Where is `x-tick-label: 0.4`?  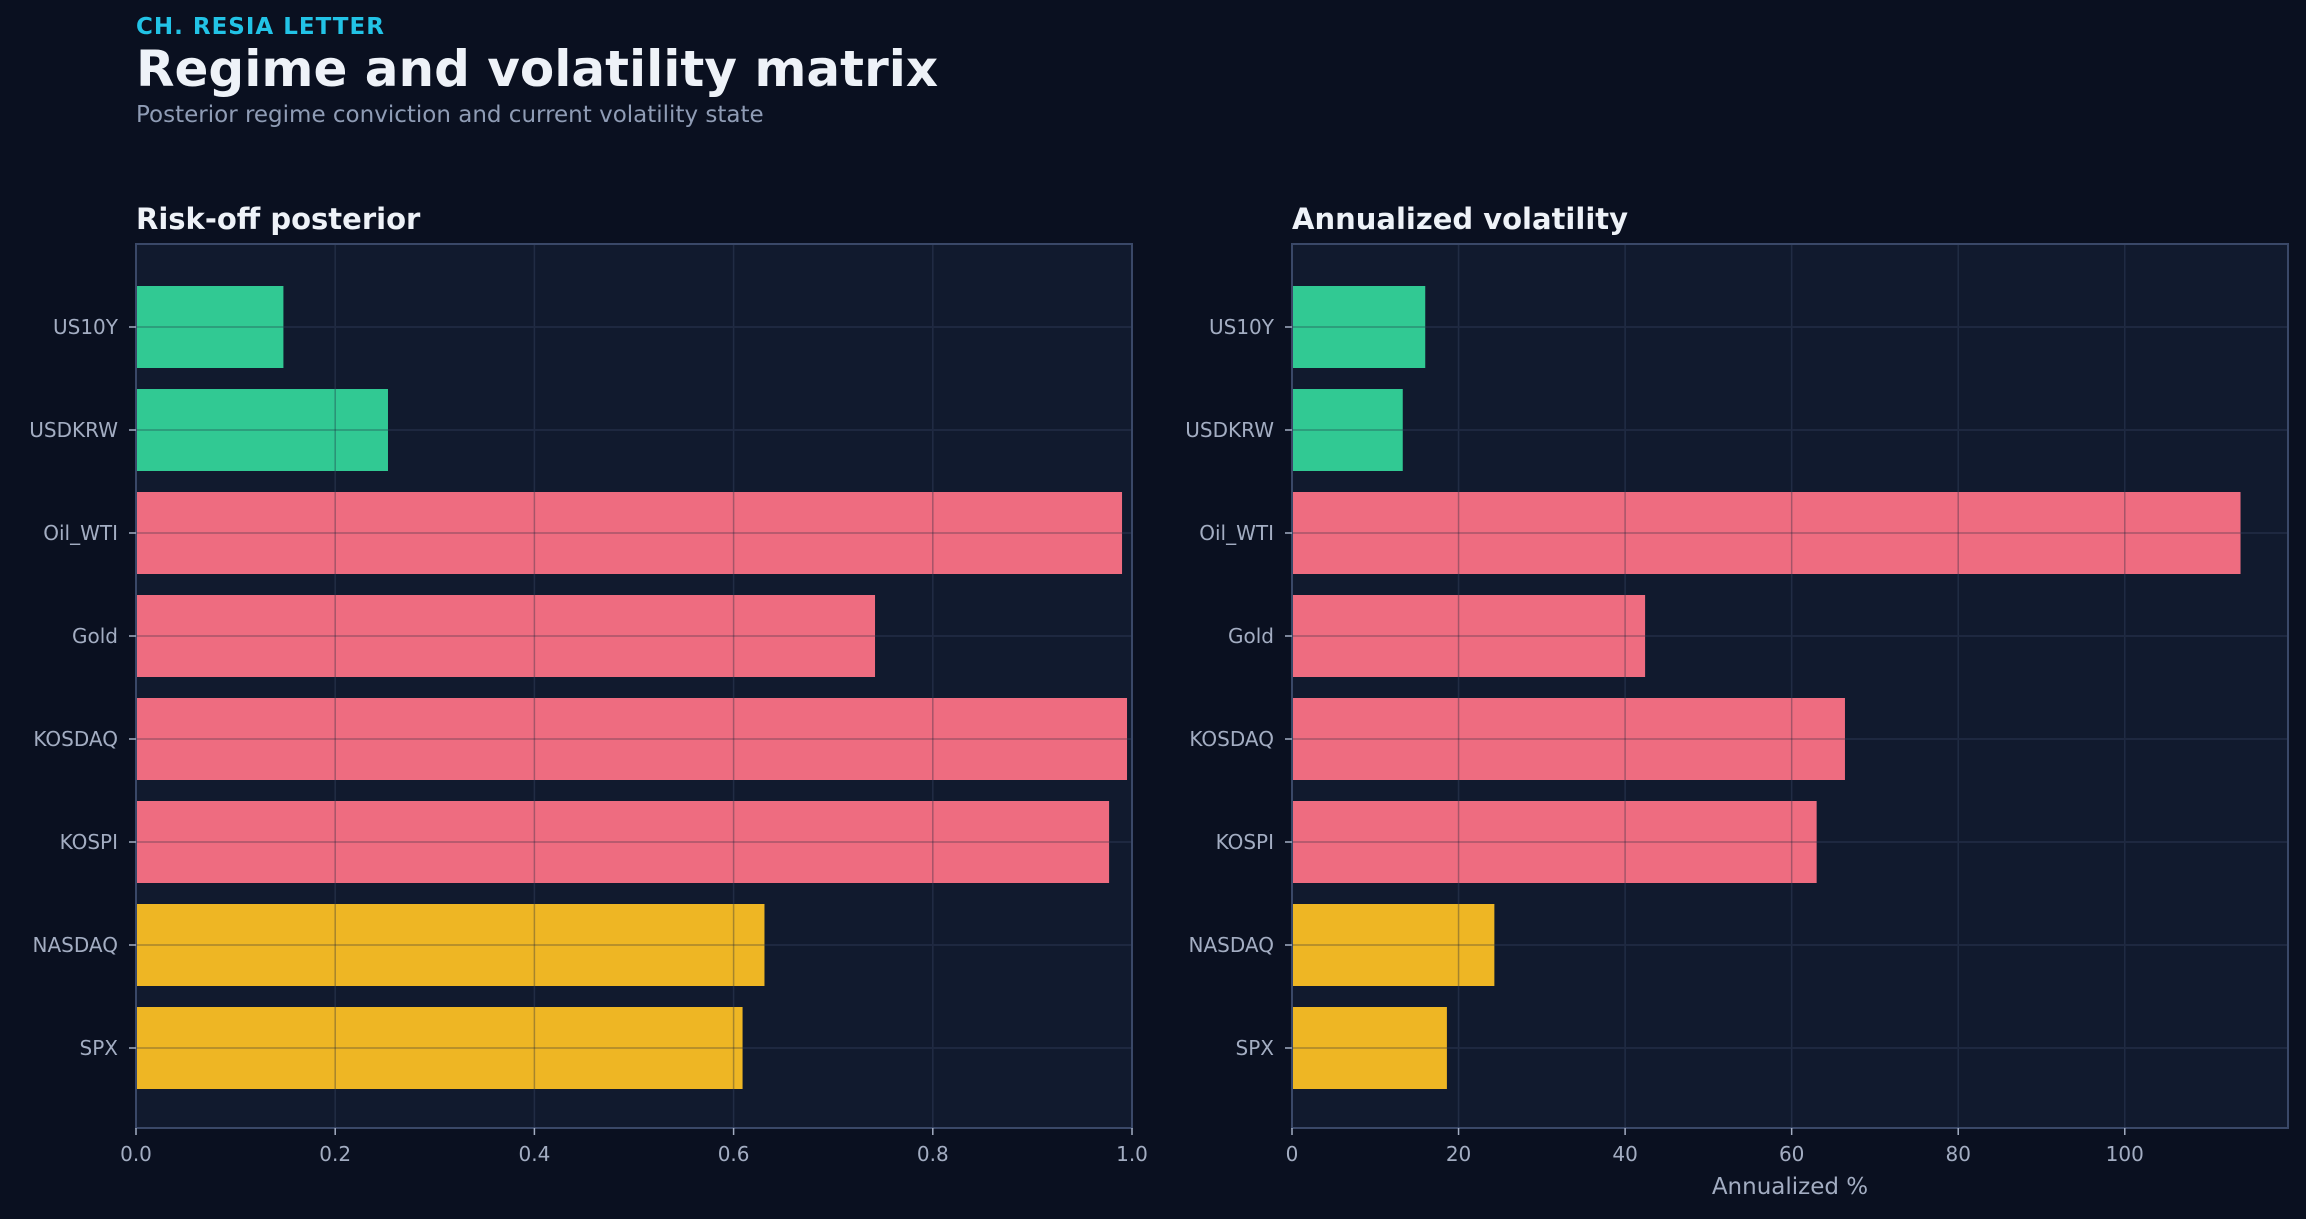 x-tick-label: 0.4 is located at coordinates (534, 1154).